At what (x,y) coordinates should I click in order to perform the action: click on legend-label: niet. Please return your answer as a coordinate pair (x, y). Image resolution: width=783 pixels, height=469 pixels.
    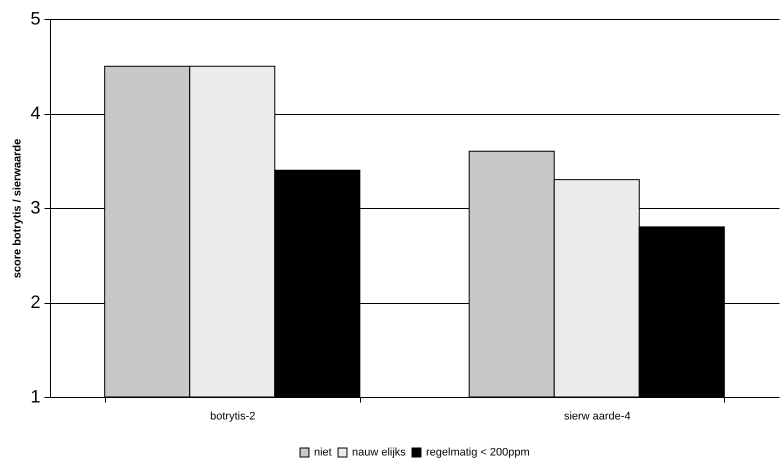
    Looking at the image, I should click on (323, 452).